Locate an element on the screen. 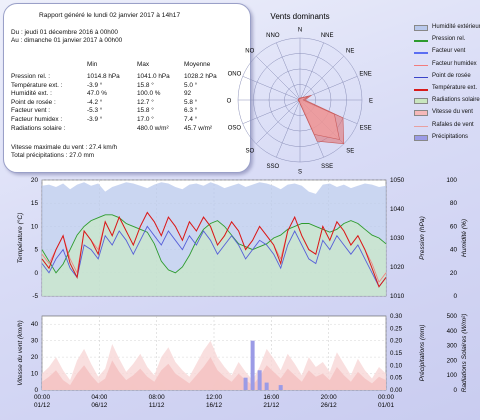  radar-direction-label: E is located at coordinates (371, 102).